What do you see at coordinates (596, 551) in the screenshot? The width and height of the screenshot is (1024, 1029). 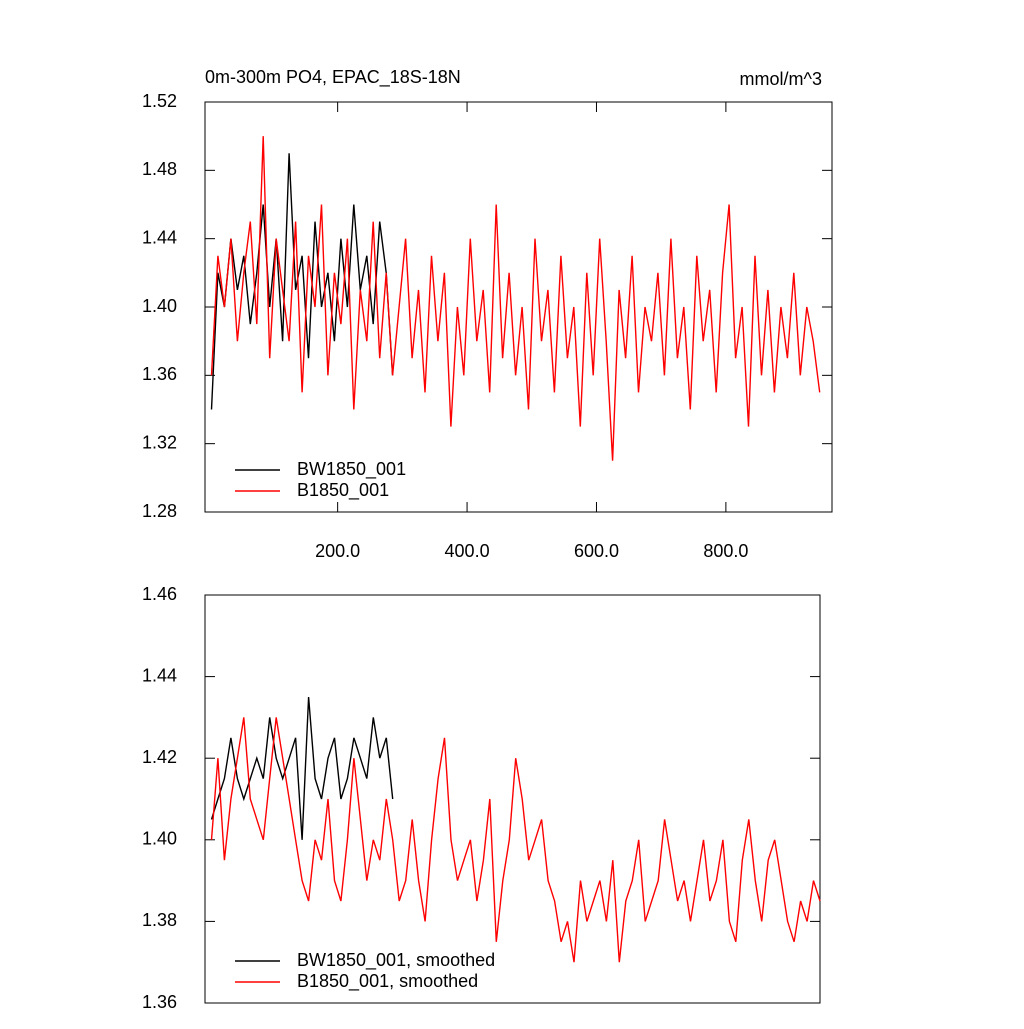 I see `x-tick-label: 600.0` at bounding box center [596, 551].